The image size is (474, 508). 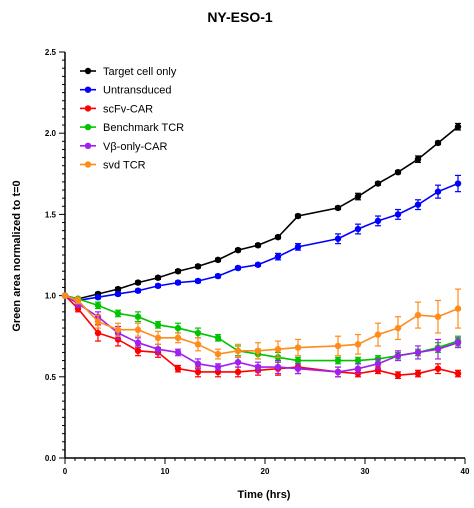 I want to click on legend-label: scFv-CAR, so click(x=128, y=109).